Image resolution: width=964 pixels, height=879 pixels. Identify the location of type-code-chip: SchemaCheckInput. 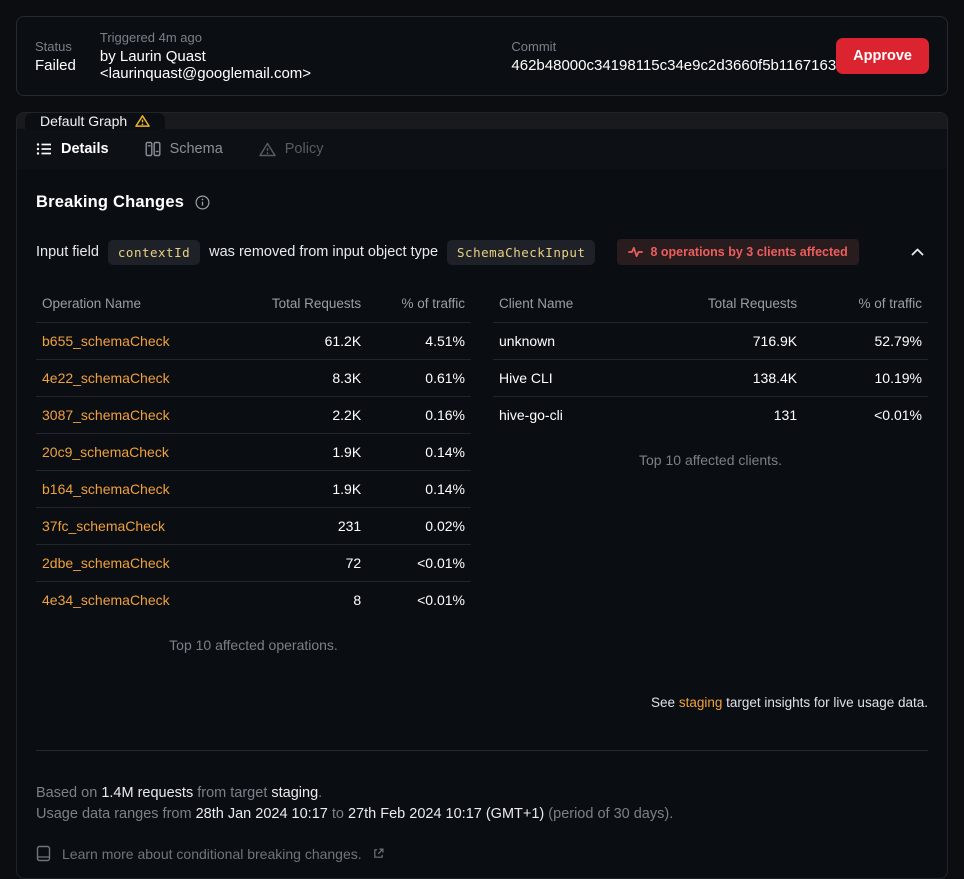
(521, 252).